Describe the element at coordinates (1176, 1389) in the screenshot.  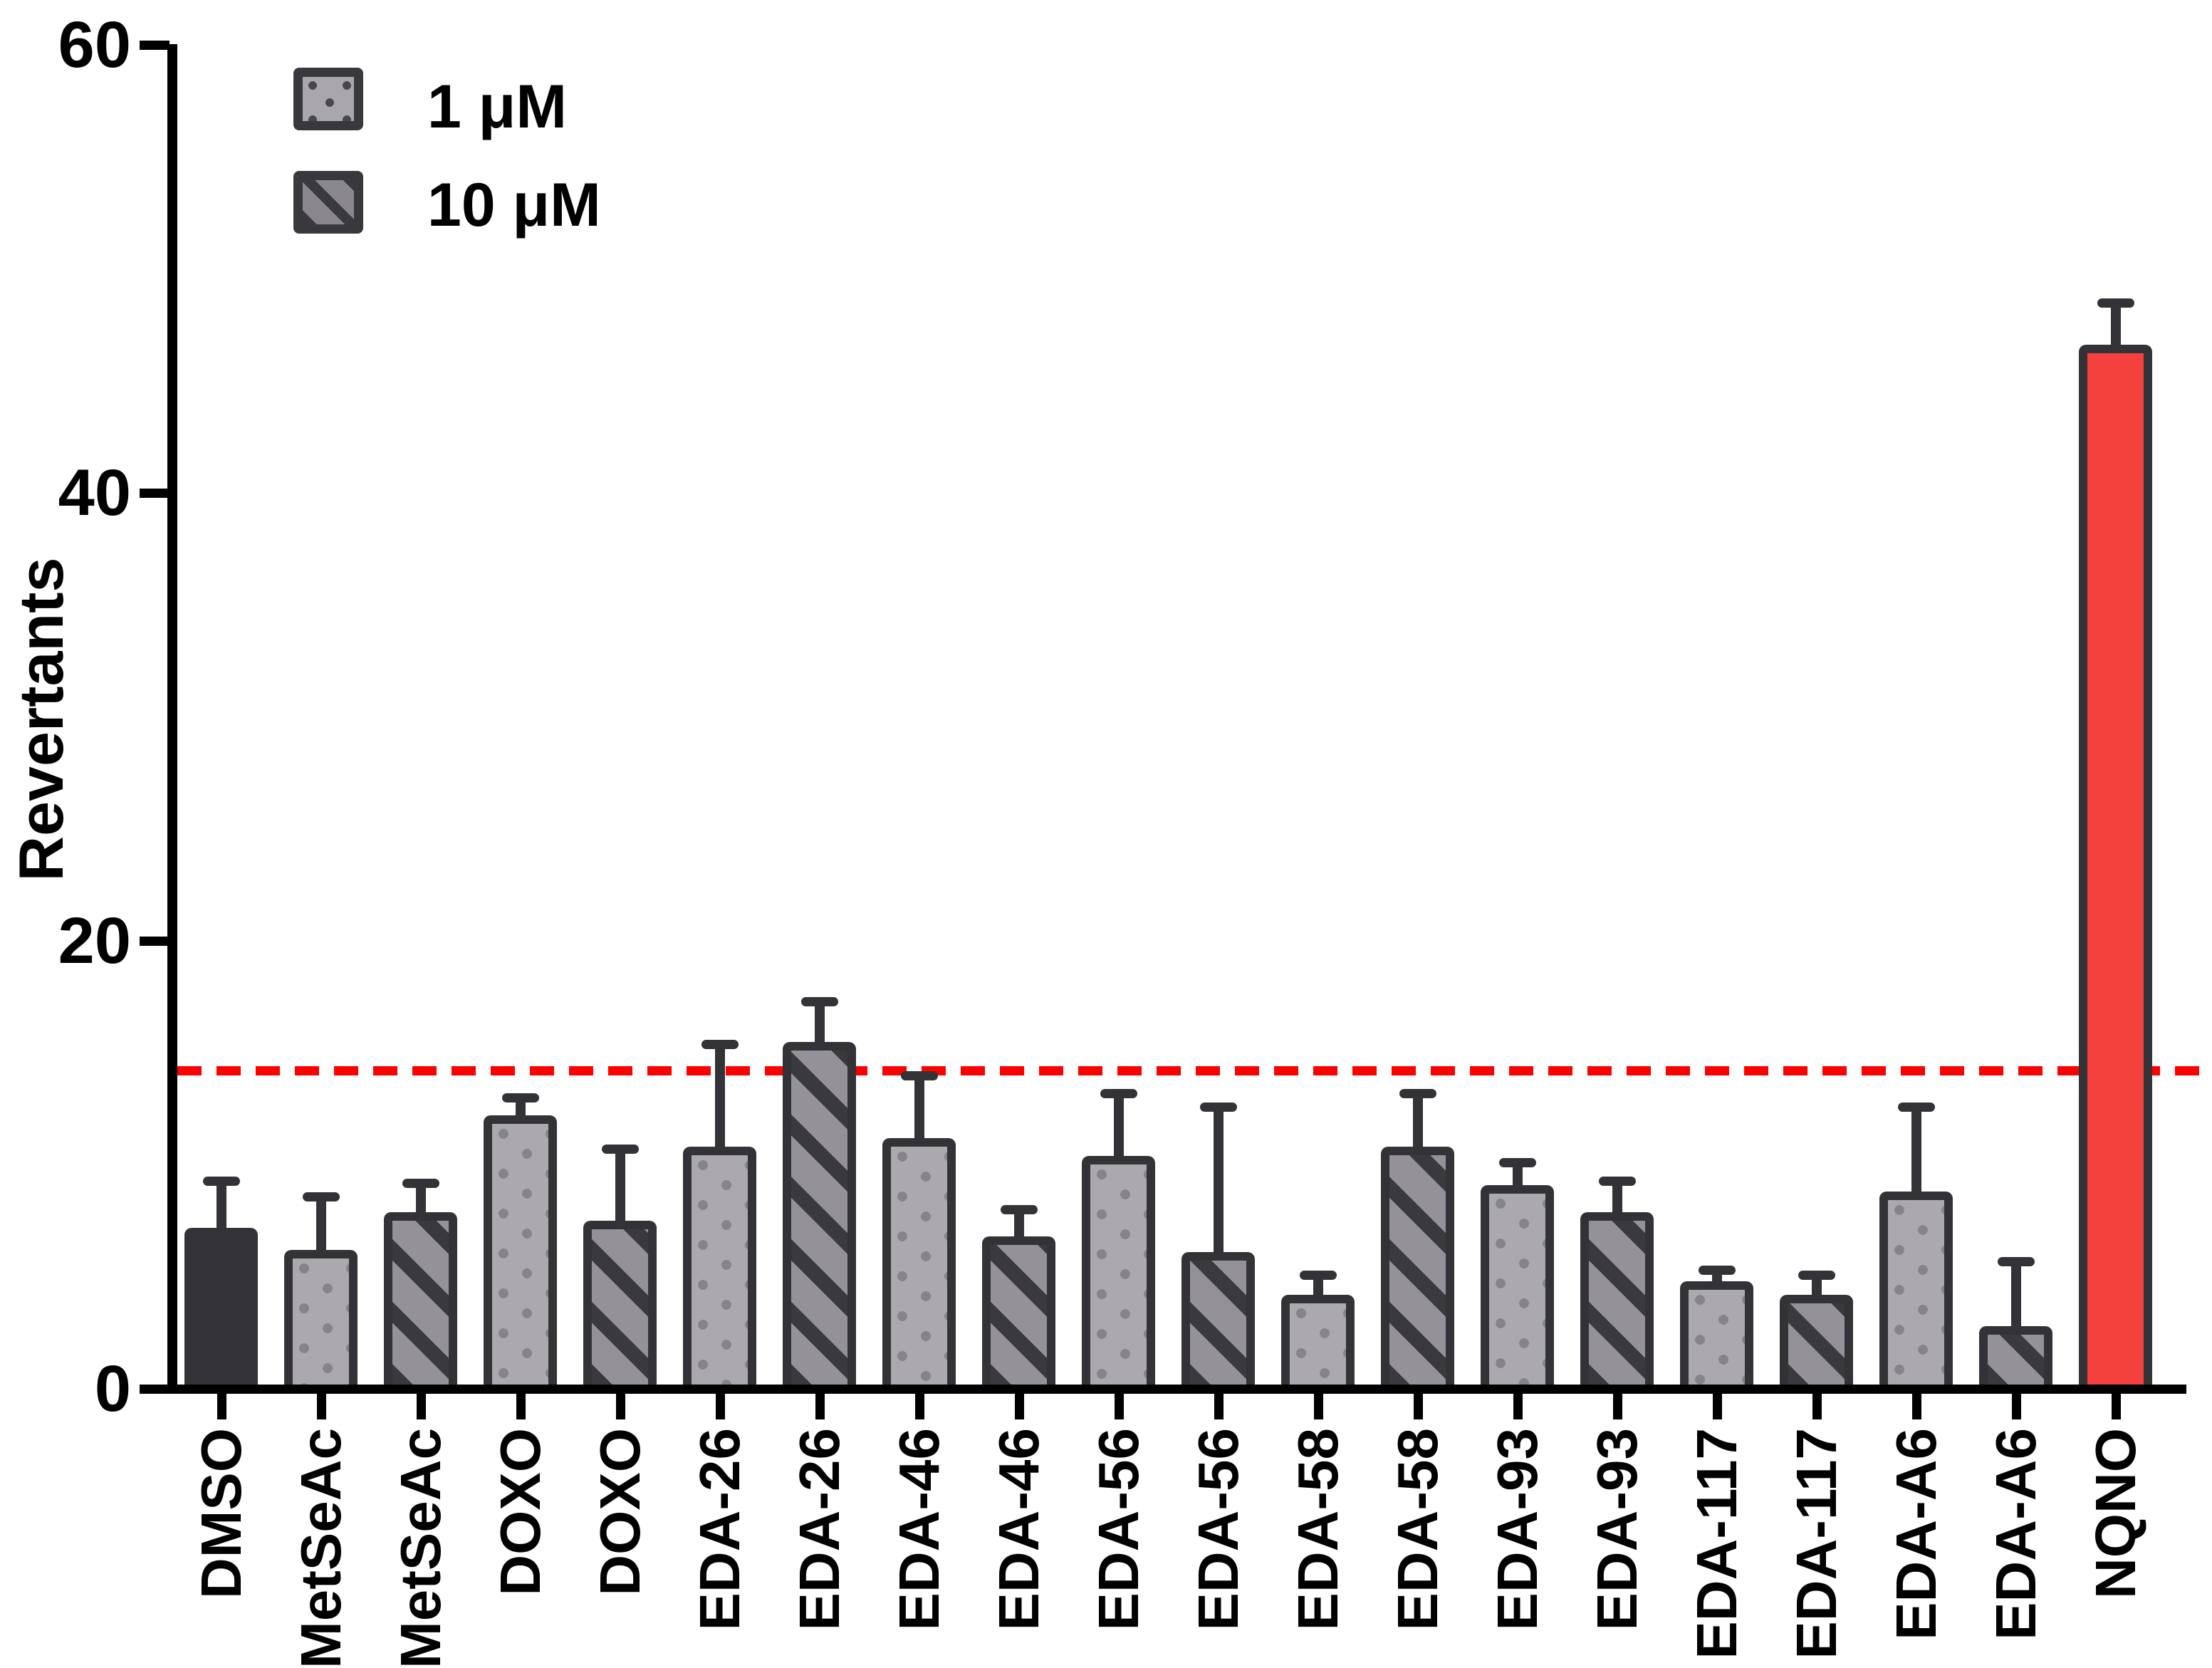
I see `x-axis-line` at that location.